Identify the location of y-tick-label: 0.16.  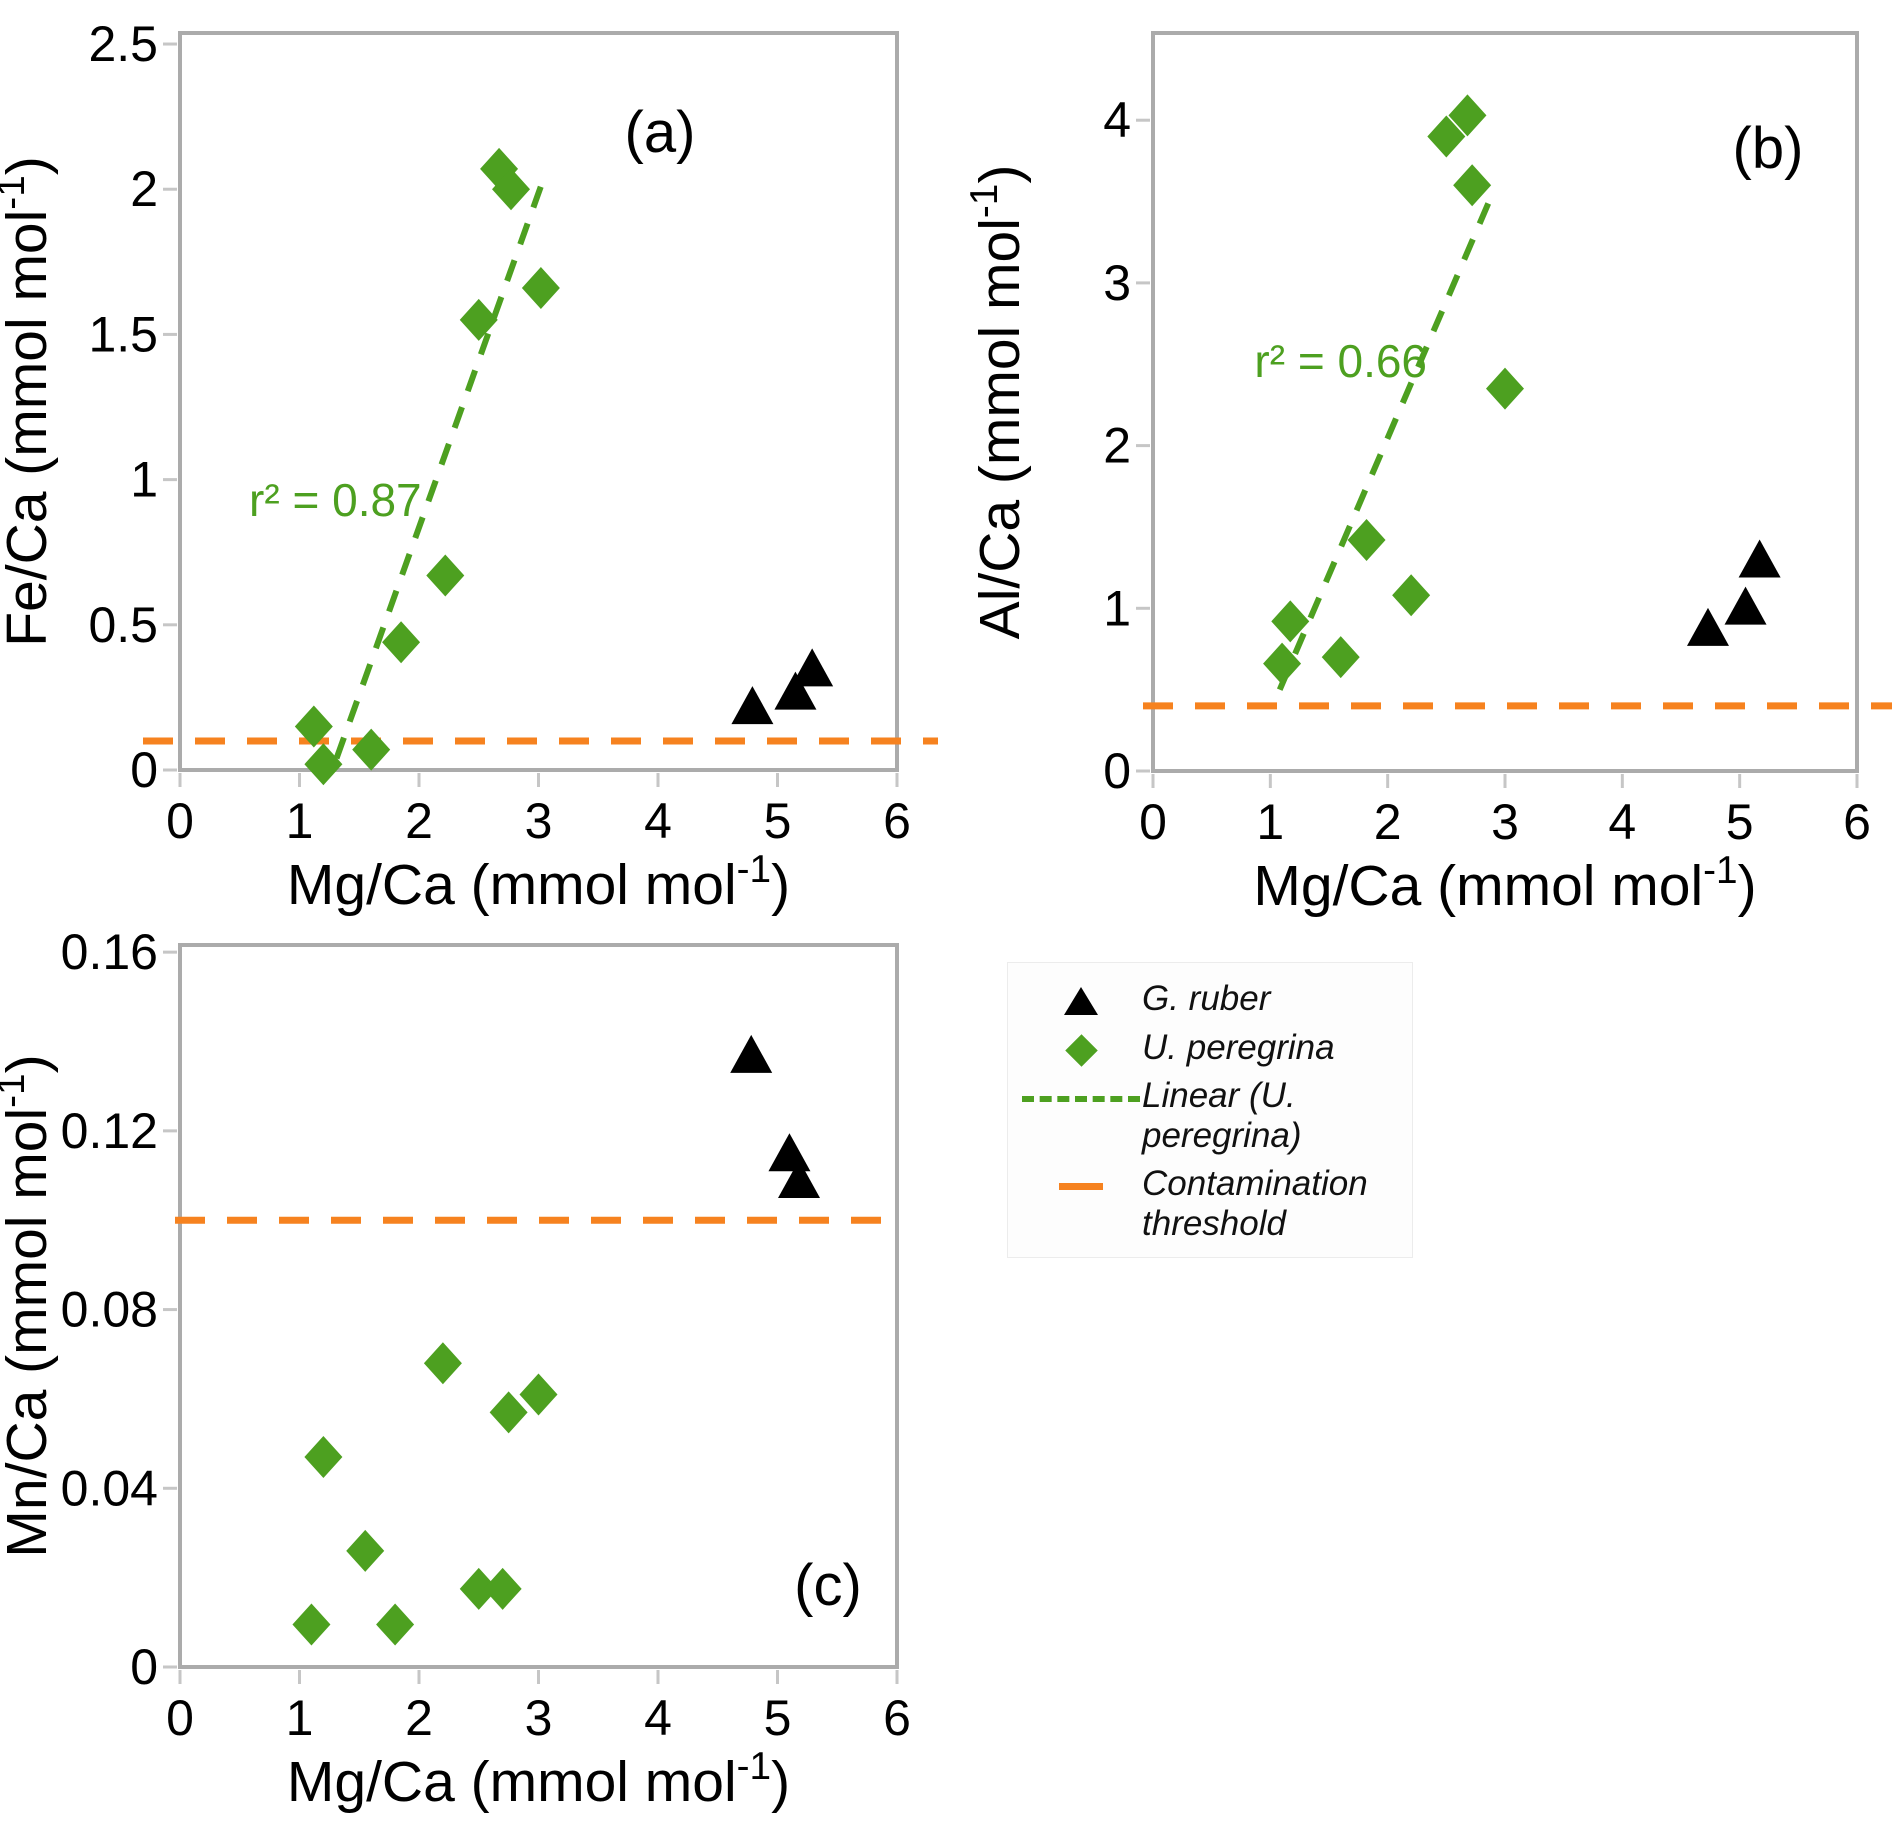
(109, 955).